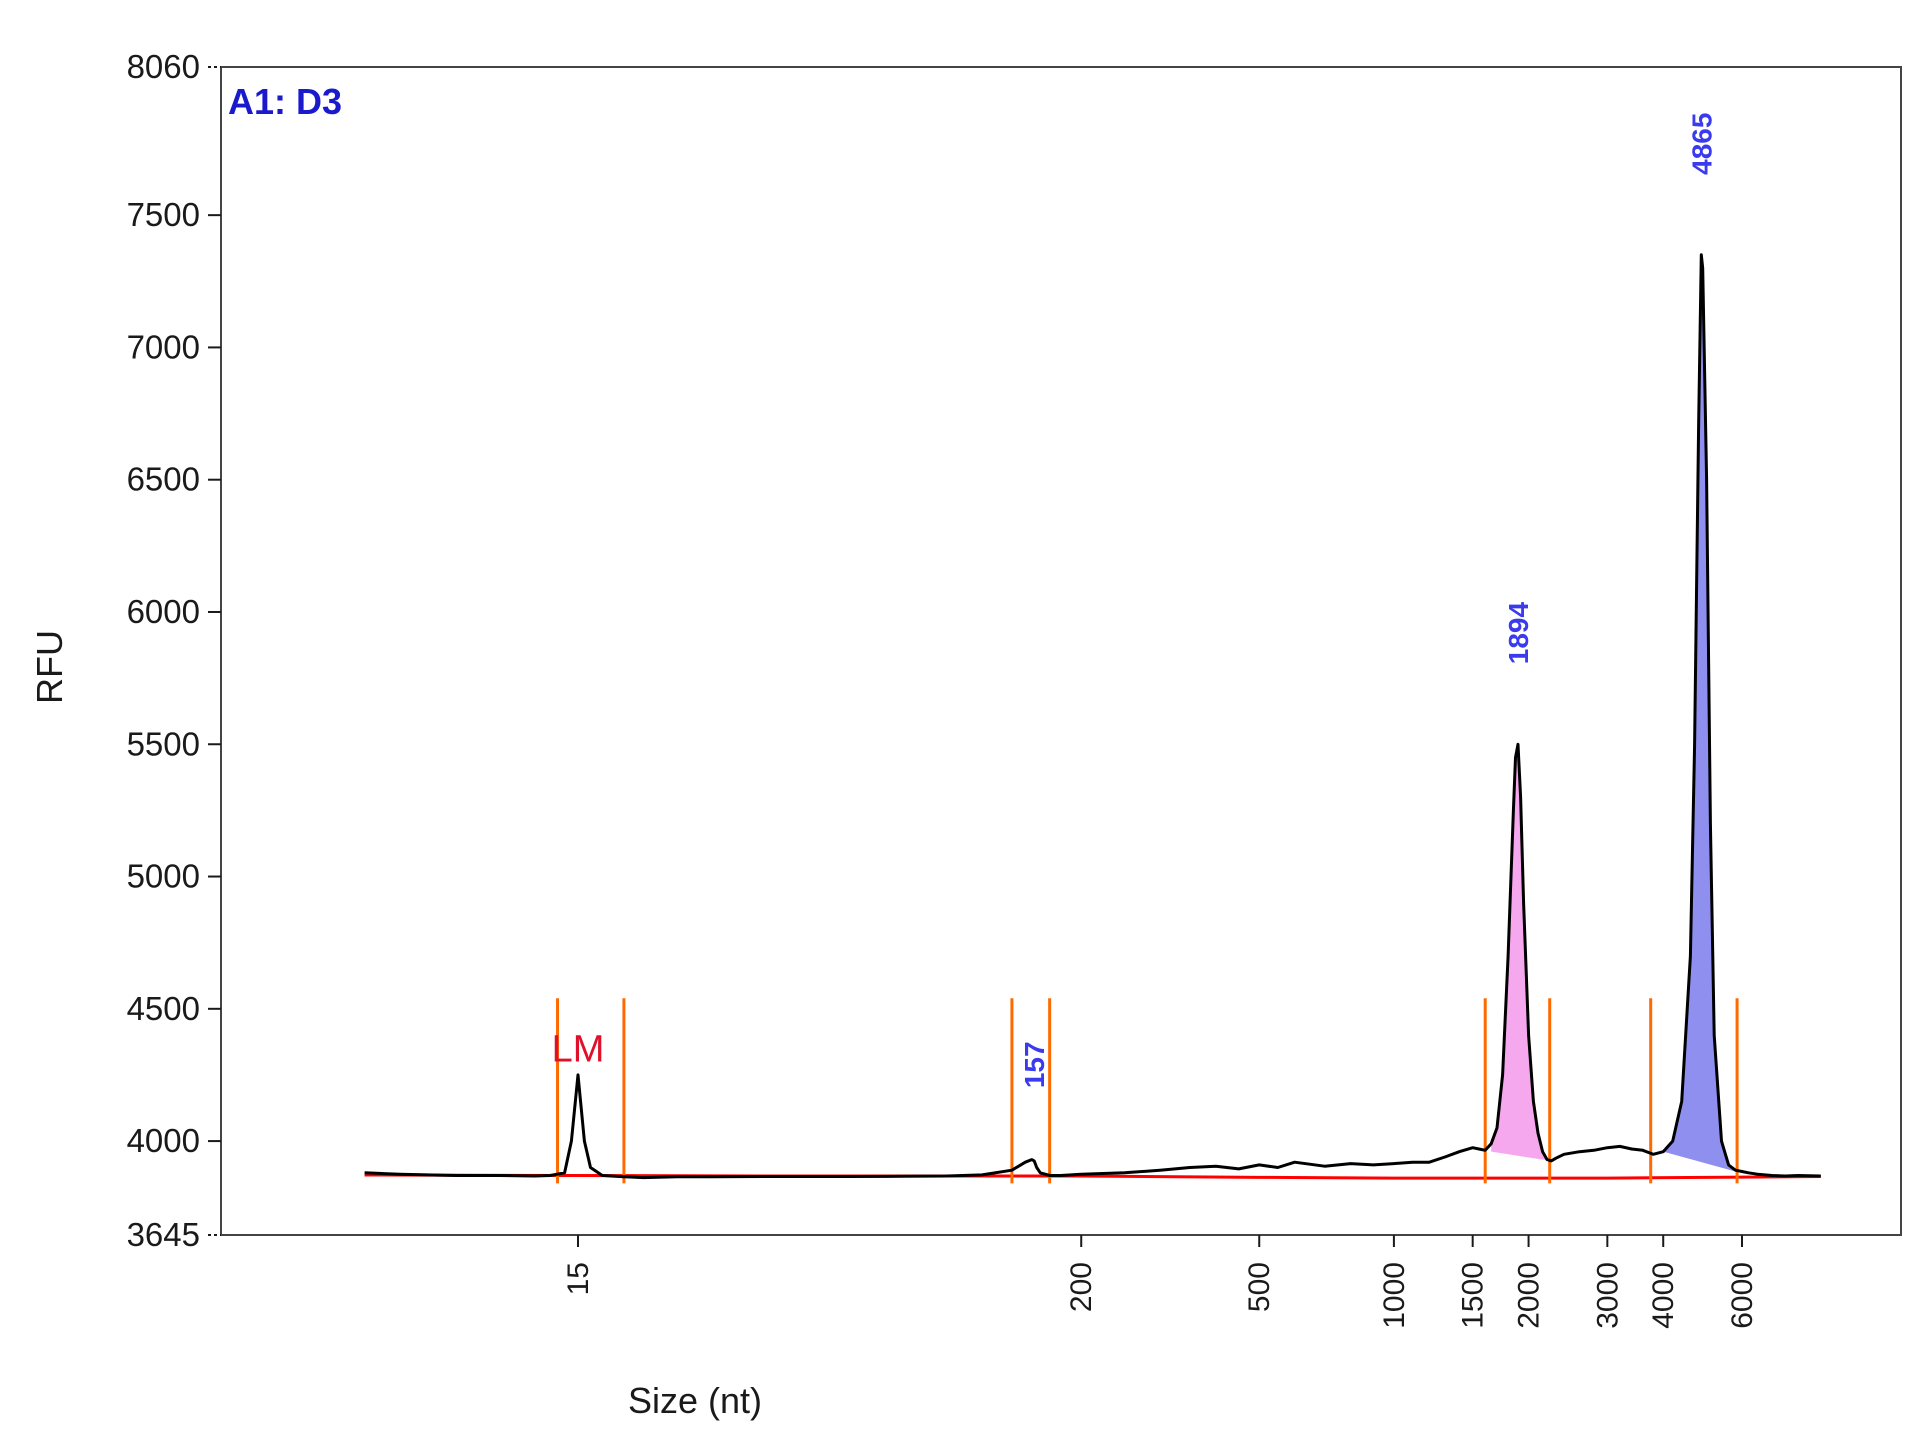  What do you see at coordinates (174, 650) in the screenshot?
I see `y-axis: 3645 4000 4500 5000 5500 6000 6500 7000 7500 8060` at bounding box center [174, 650].